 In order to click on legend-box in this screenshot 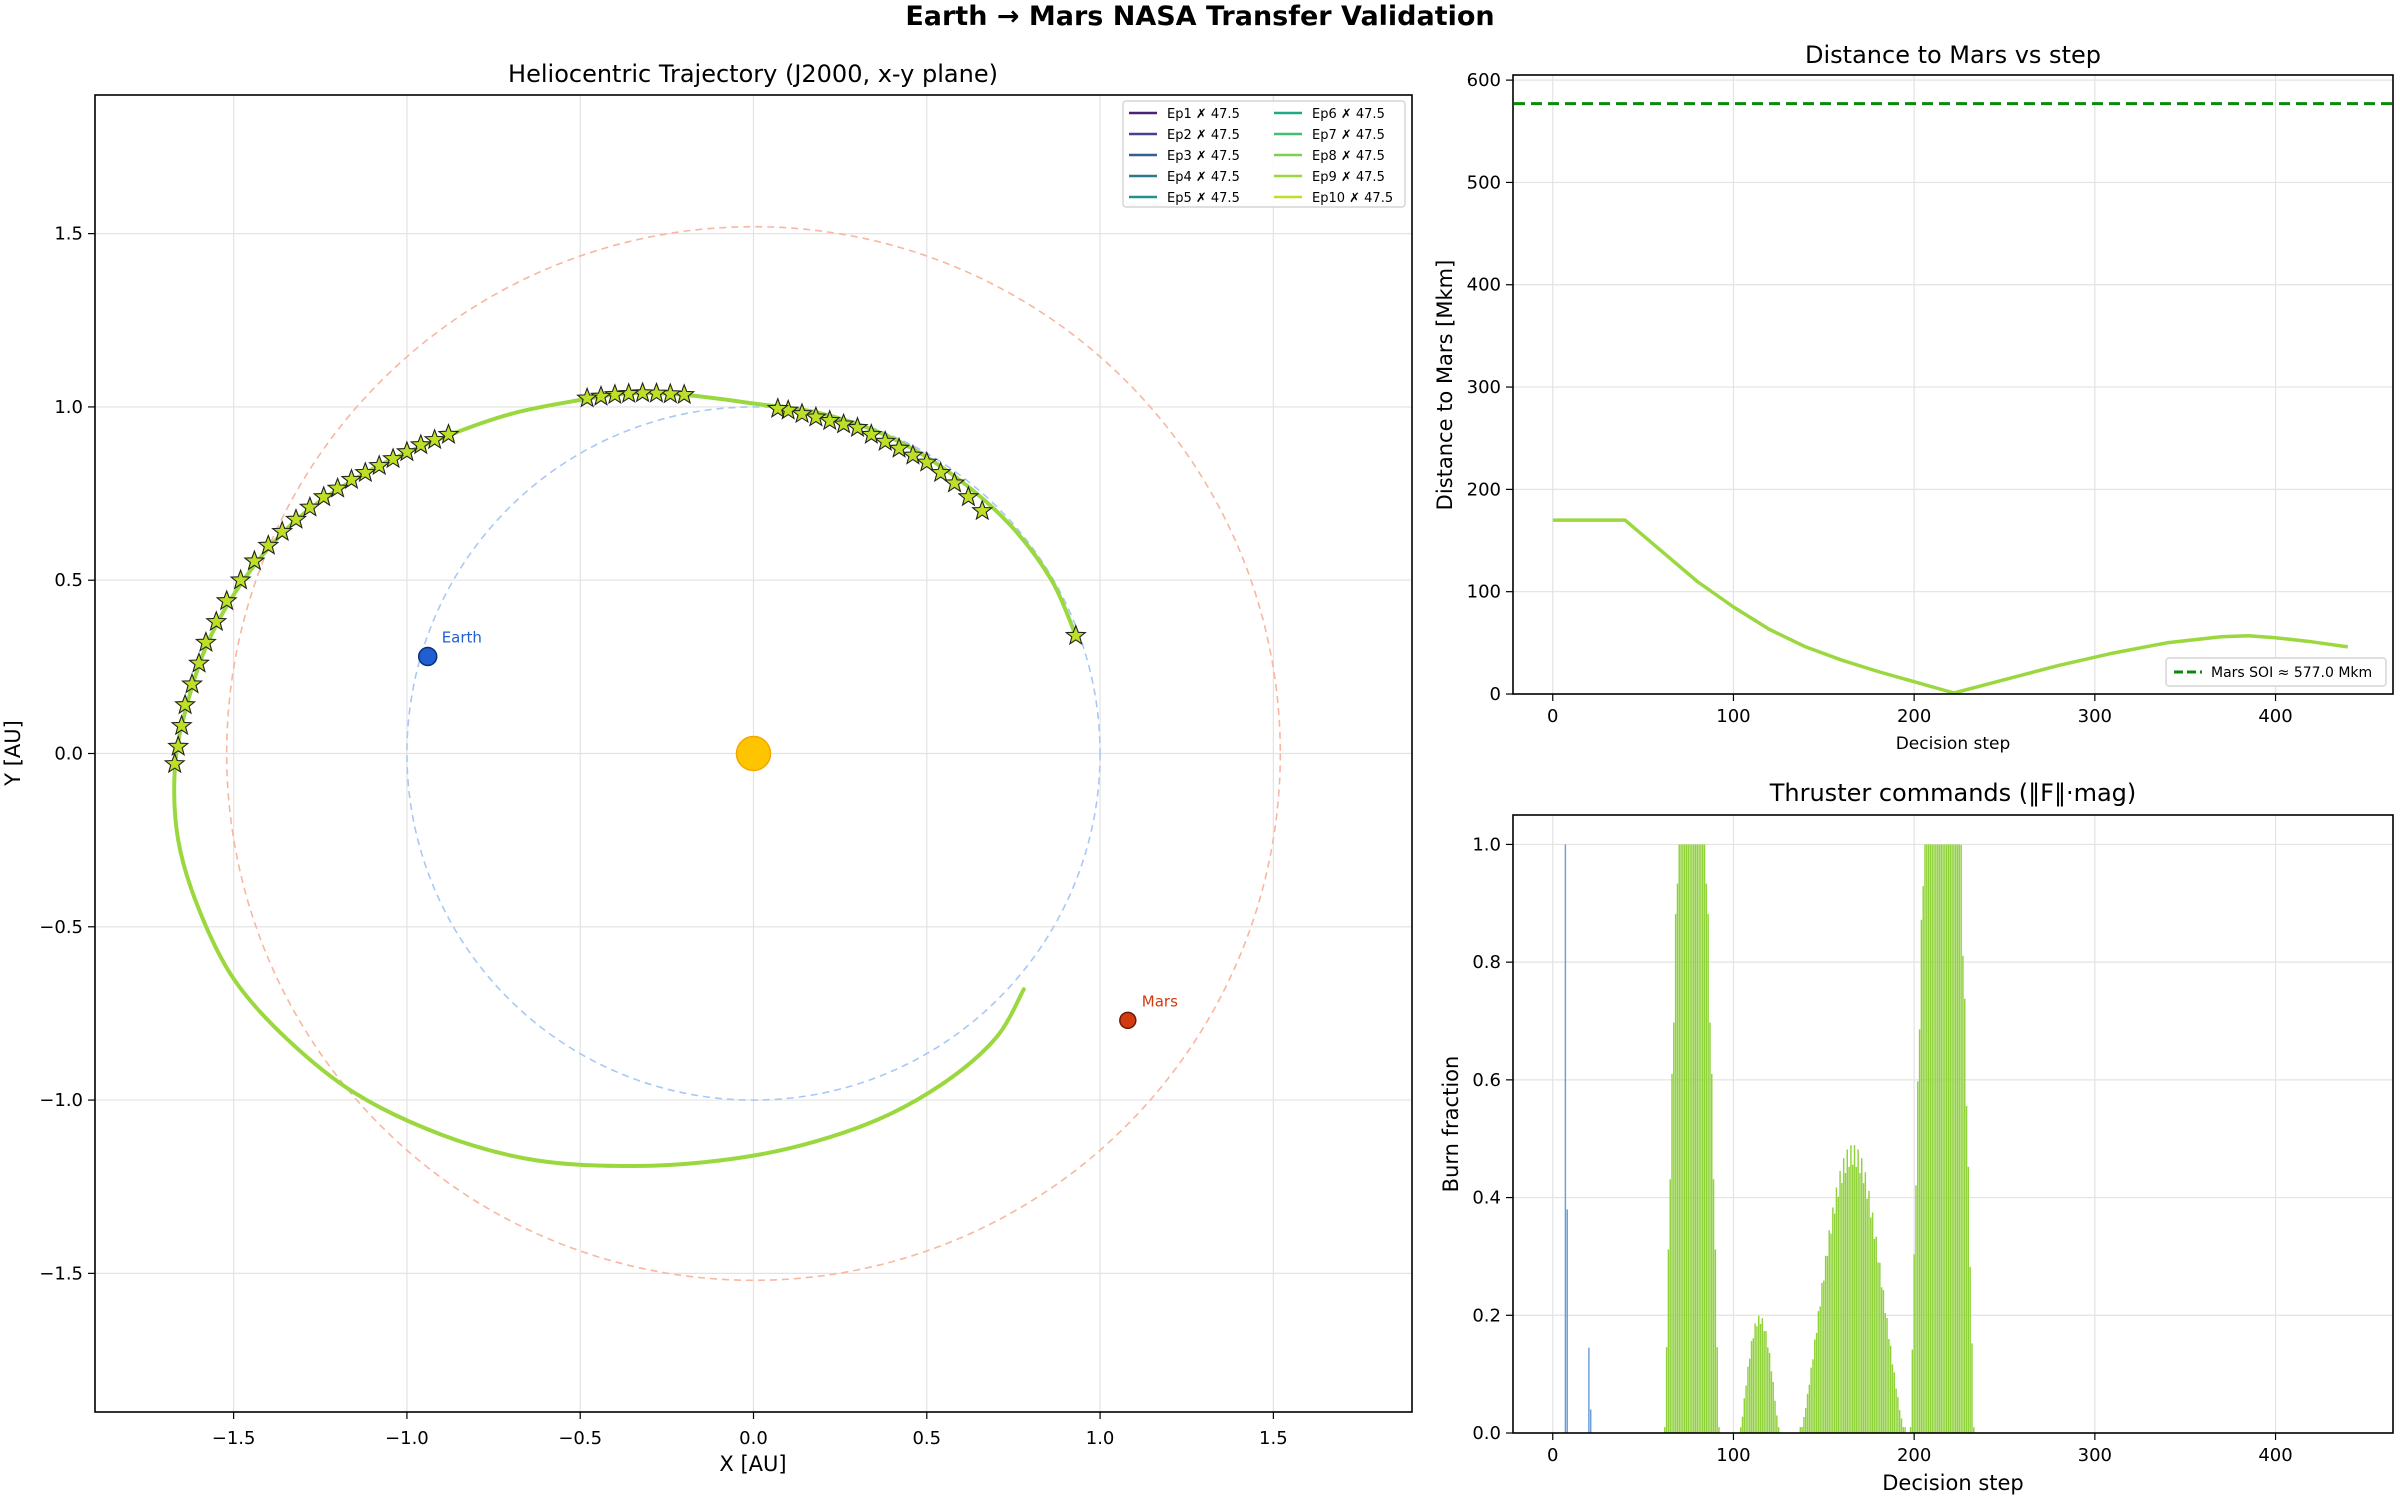, I will do `click(1264, 154)`.